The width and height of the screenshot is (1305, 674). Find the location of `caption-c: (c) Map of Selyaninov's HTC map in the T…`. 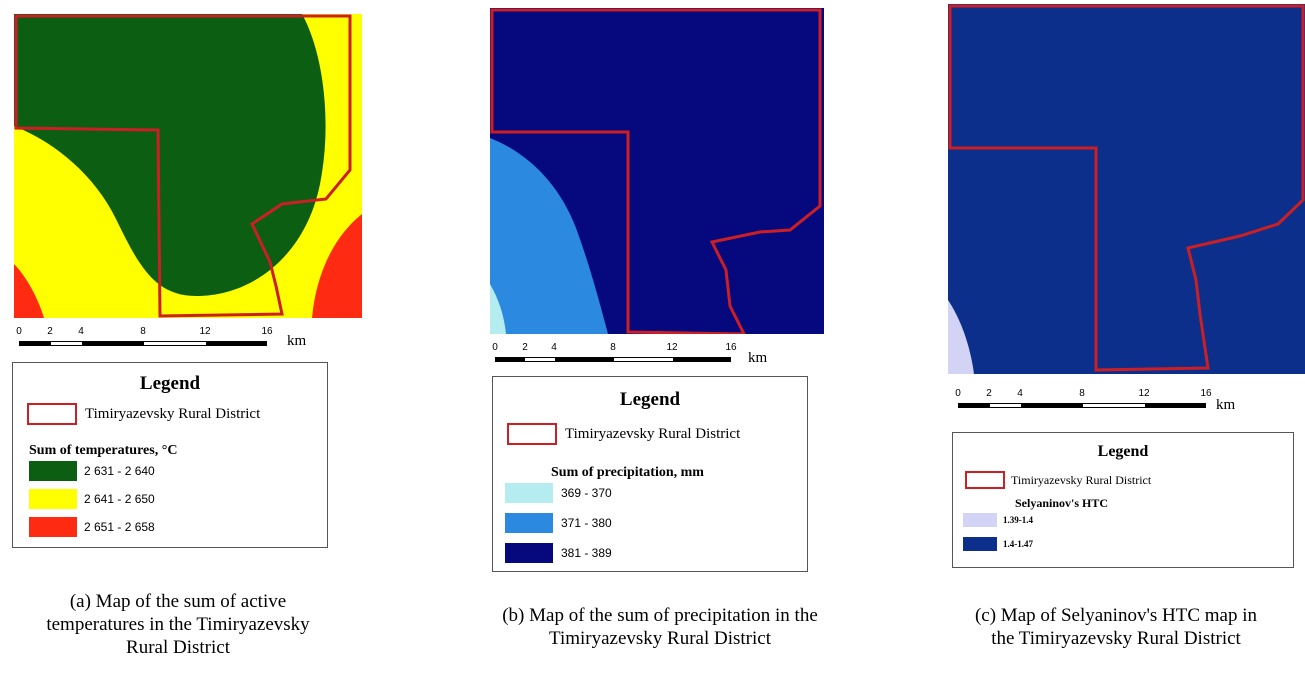

caption-c: (c) Map of Selyaninov's HTC map in the T… is located at coordinates (1105, 627).